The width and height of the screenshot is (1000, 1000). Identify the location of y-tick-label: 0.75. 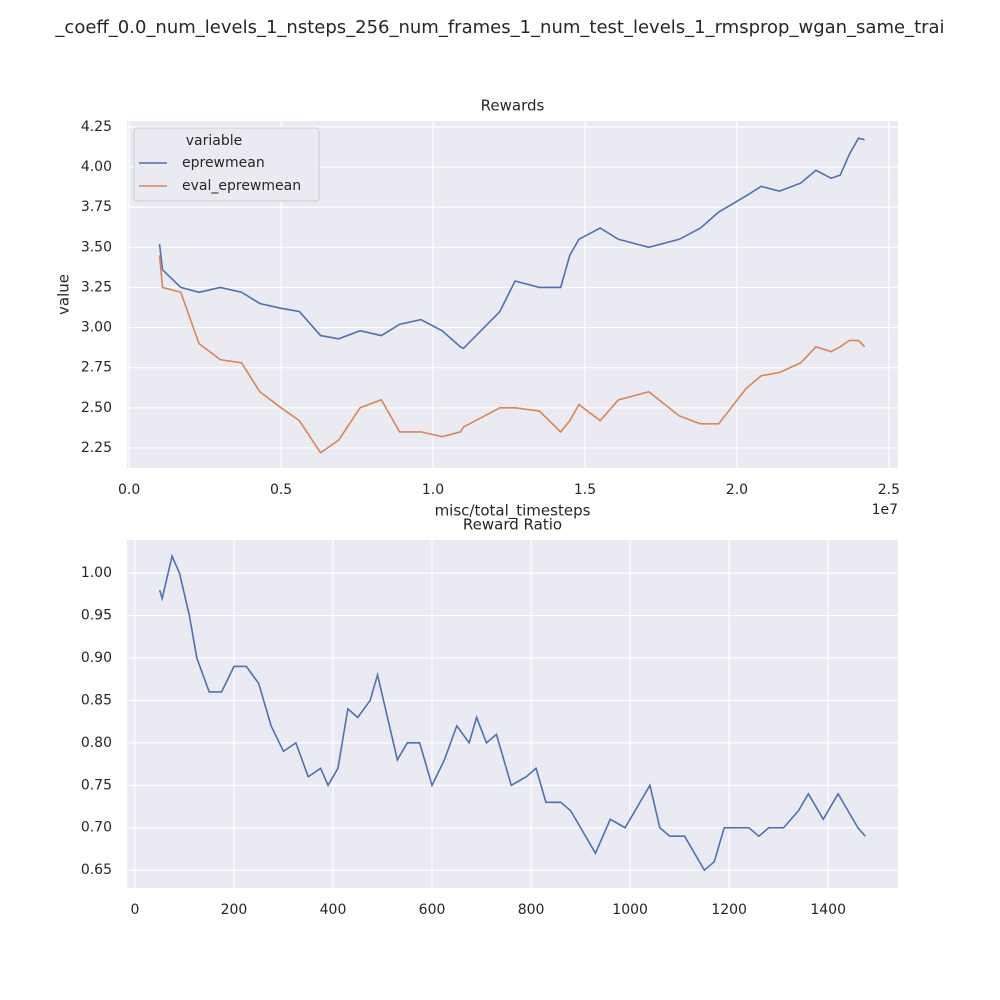
(96, 785).